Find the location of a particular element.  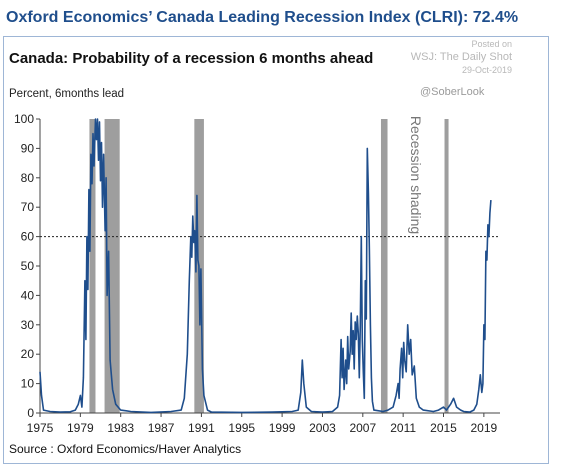

y-tick-label: 70 is located at coordinates (28, 207).